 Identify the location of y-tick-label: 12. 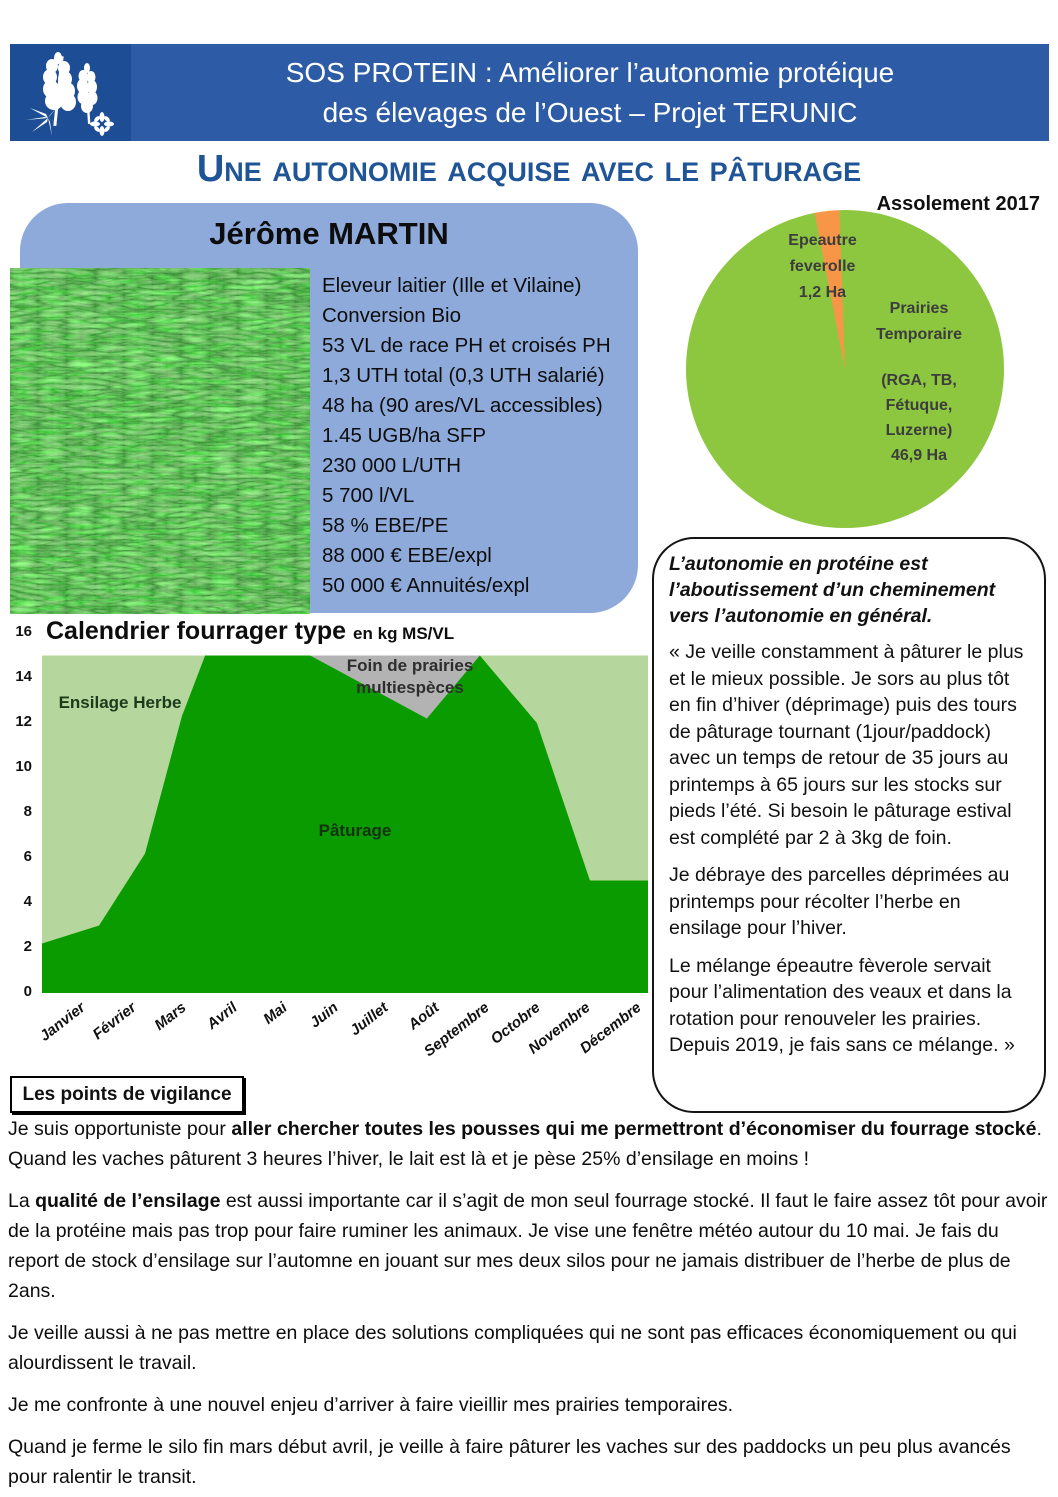
(23, 721).